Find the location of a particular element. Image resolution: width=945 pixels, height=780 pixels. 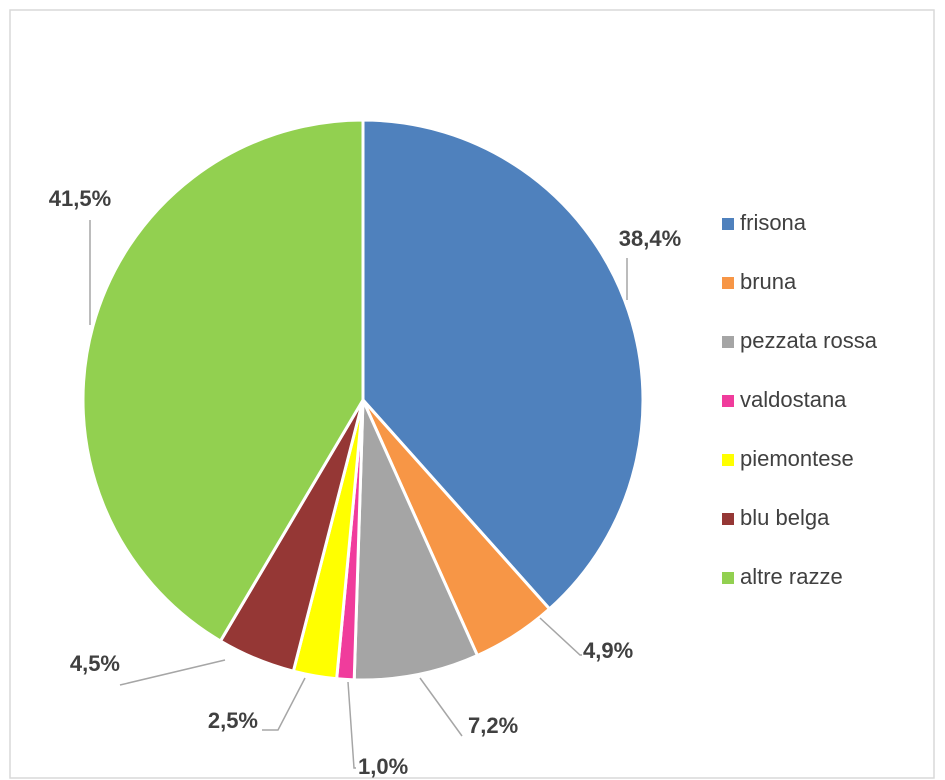

legend-label: frisona is located at coordinates (773, 222).